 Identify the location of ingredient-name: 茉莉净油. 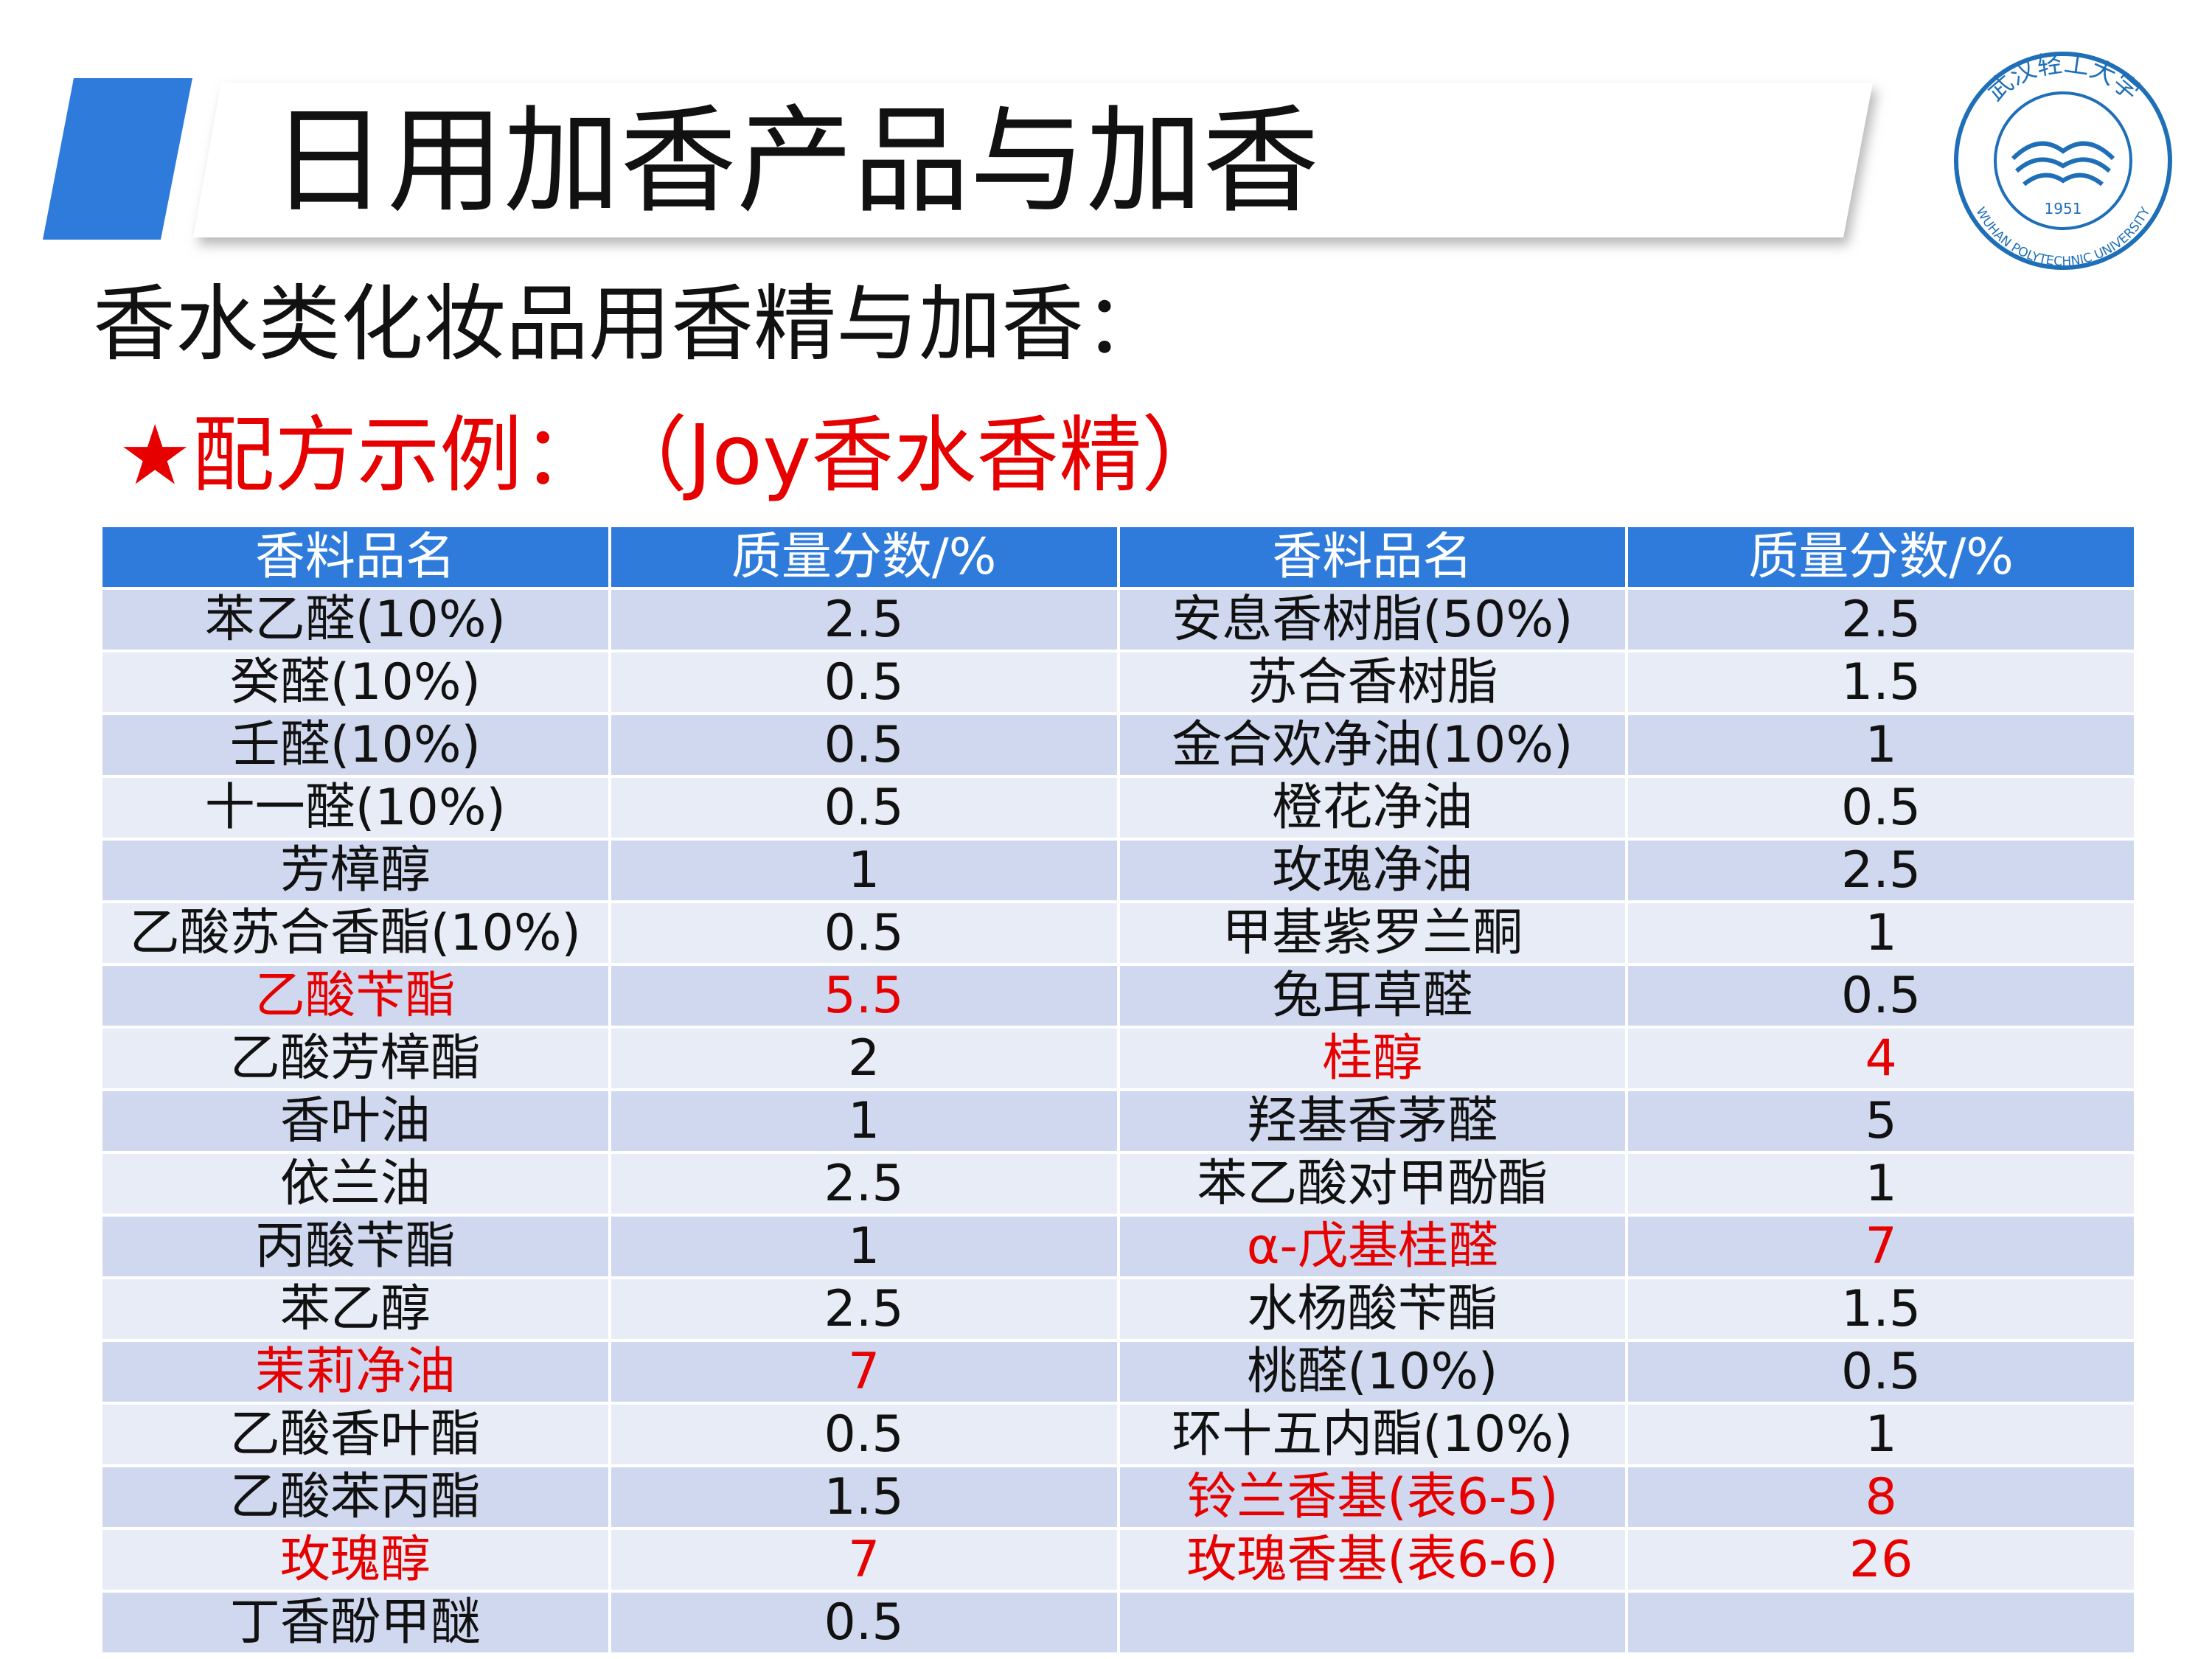
(355, 1372).